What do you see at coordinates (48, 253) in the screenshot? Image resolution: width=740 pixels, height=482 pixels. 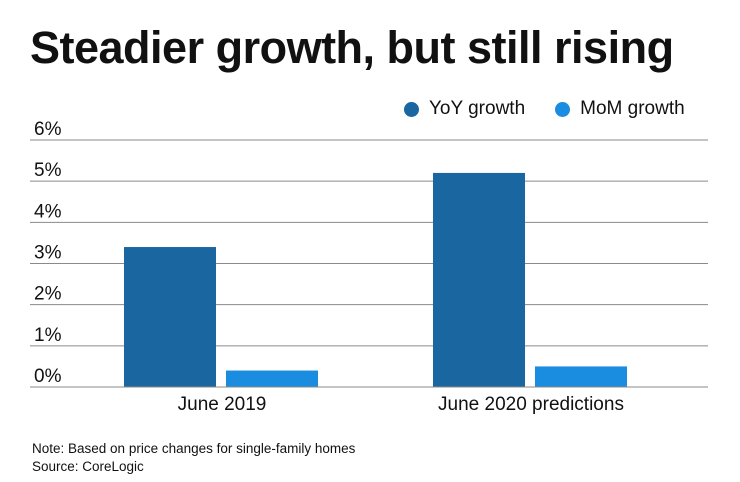 I see `y-tick-label: 3%` at bounding box center [48, 253].